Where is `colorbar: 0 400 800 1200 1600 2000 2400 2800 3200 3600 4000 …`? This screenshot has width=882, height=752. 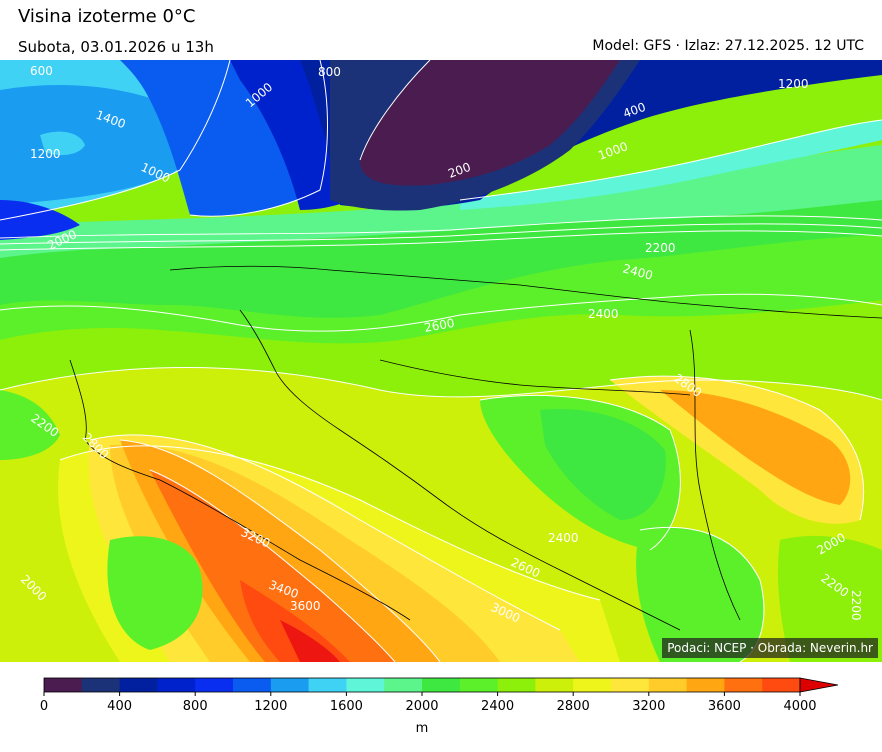 colorbar: 0 400 800 1200 1600 2000 2400 2800 3200 3600 4000 … is located at coordinates (439, 706).